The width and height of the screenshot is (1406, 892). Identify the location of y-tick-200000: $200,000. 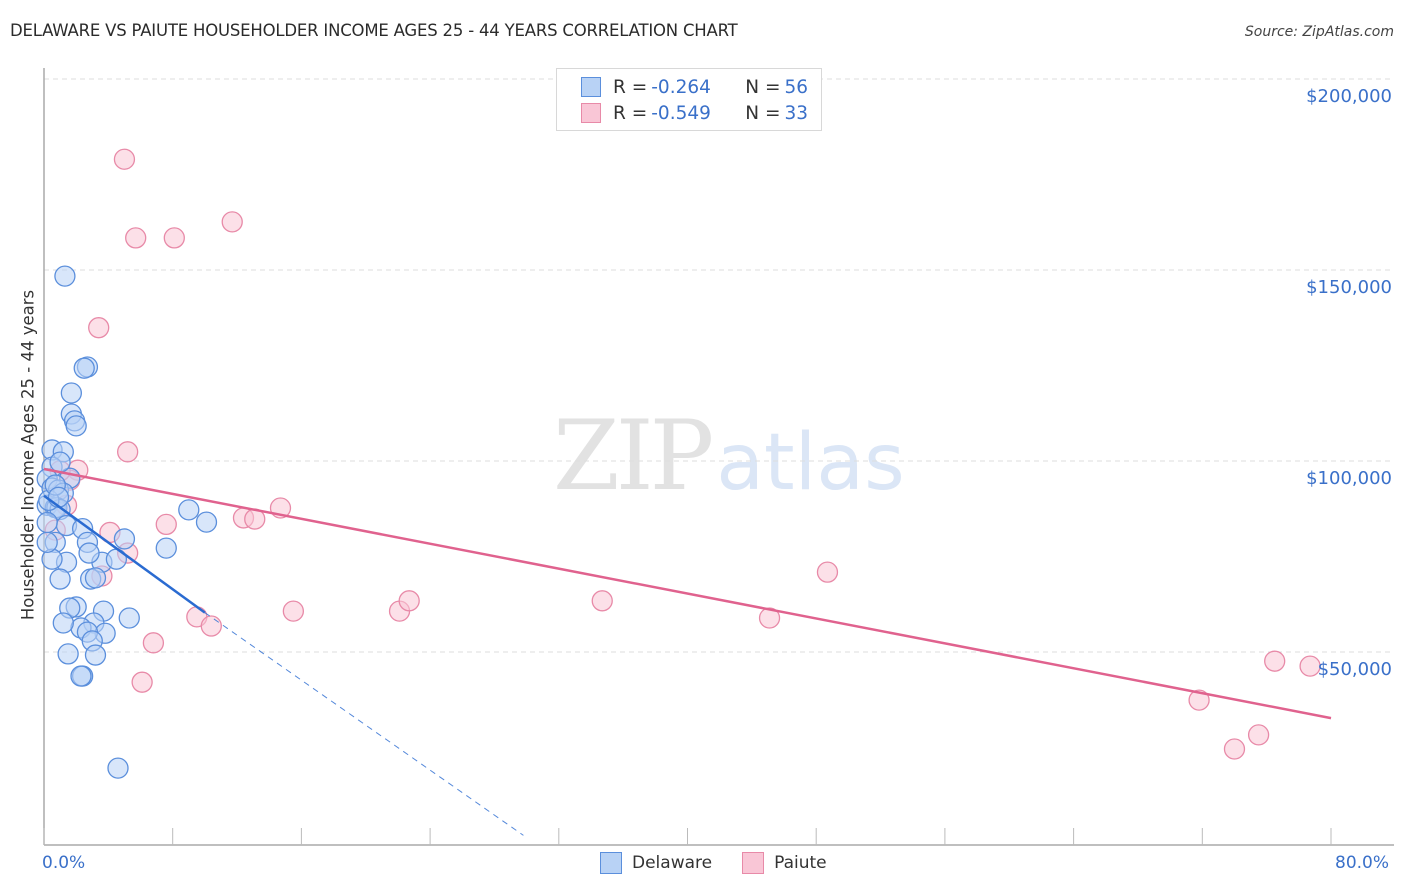
(1349, 96).